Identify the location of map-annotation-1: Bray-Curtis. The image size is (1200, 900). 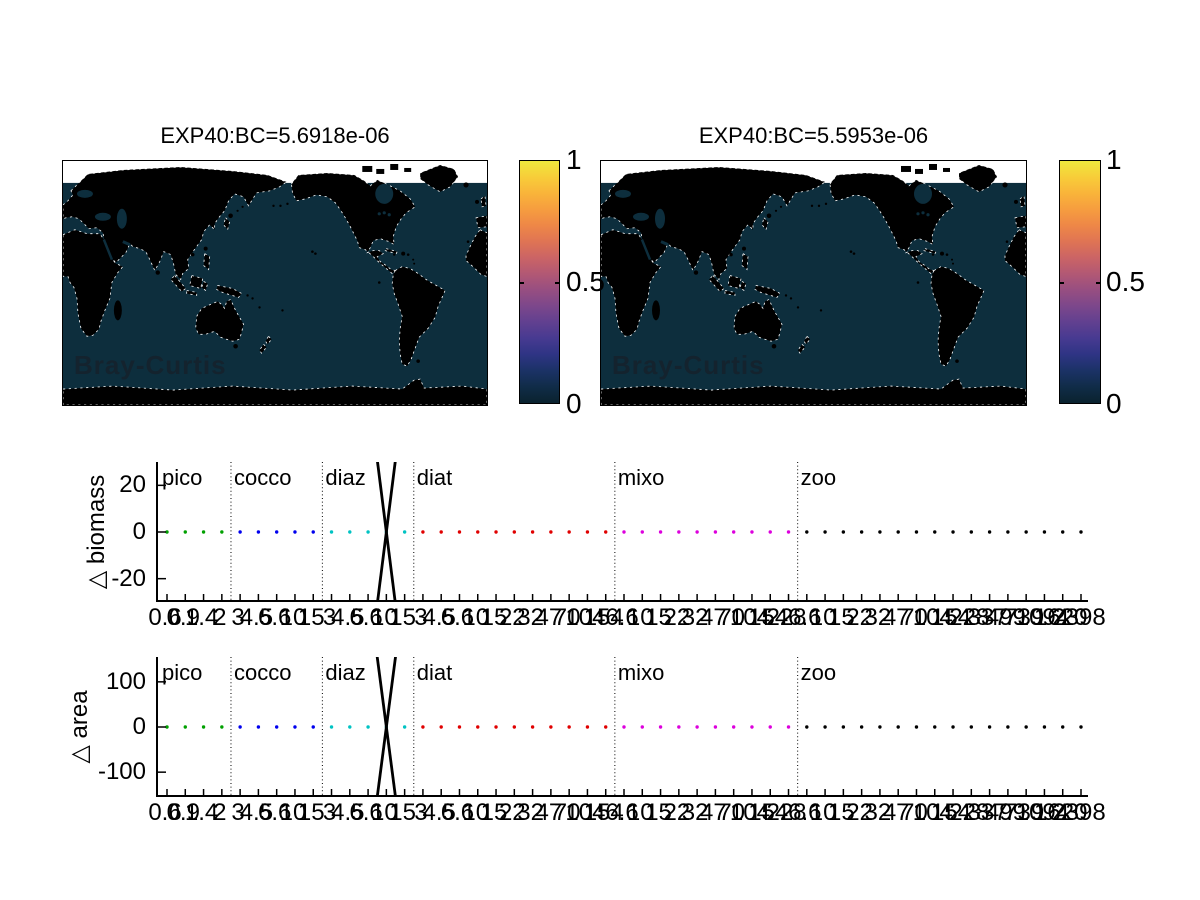
(150, 365).